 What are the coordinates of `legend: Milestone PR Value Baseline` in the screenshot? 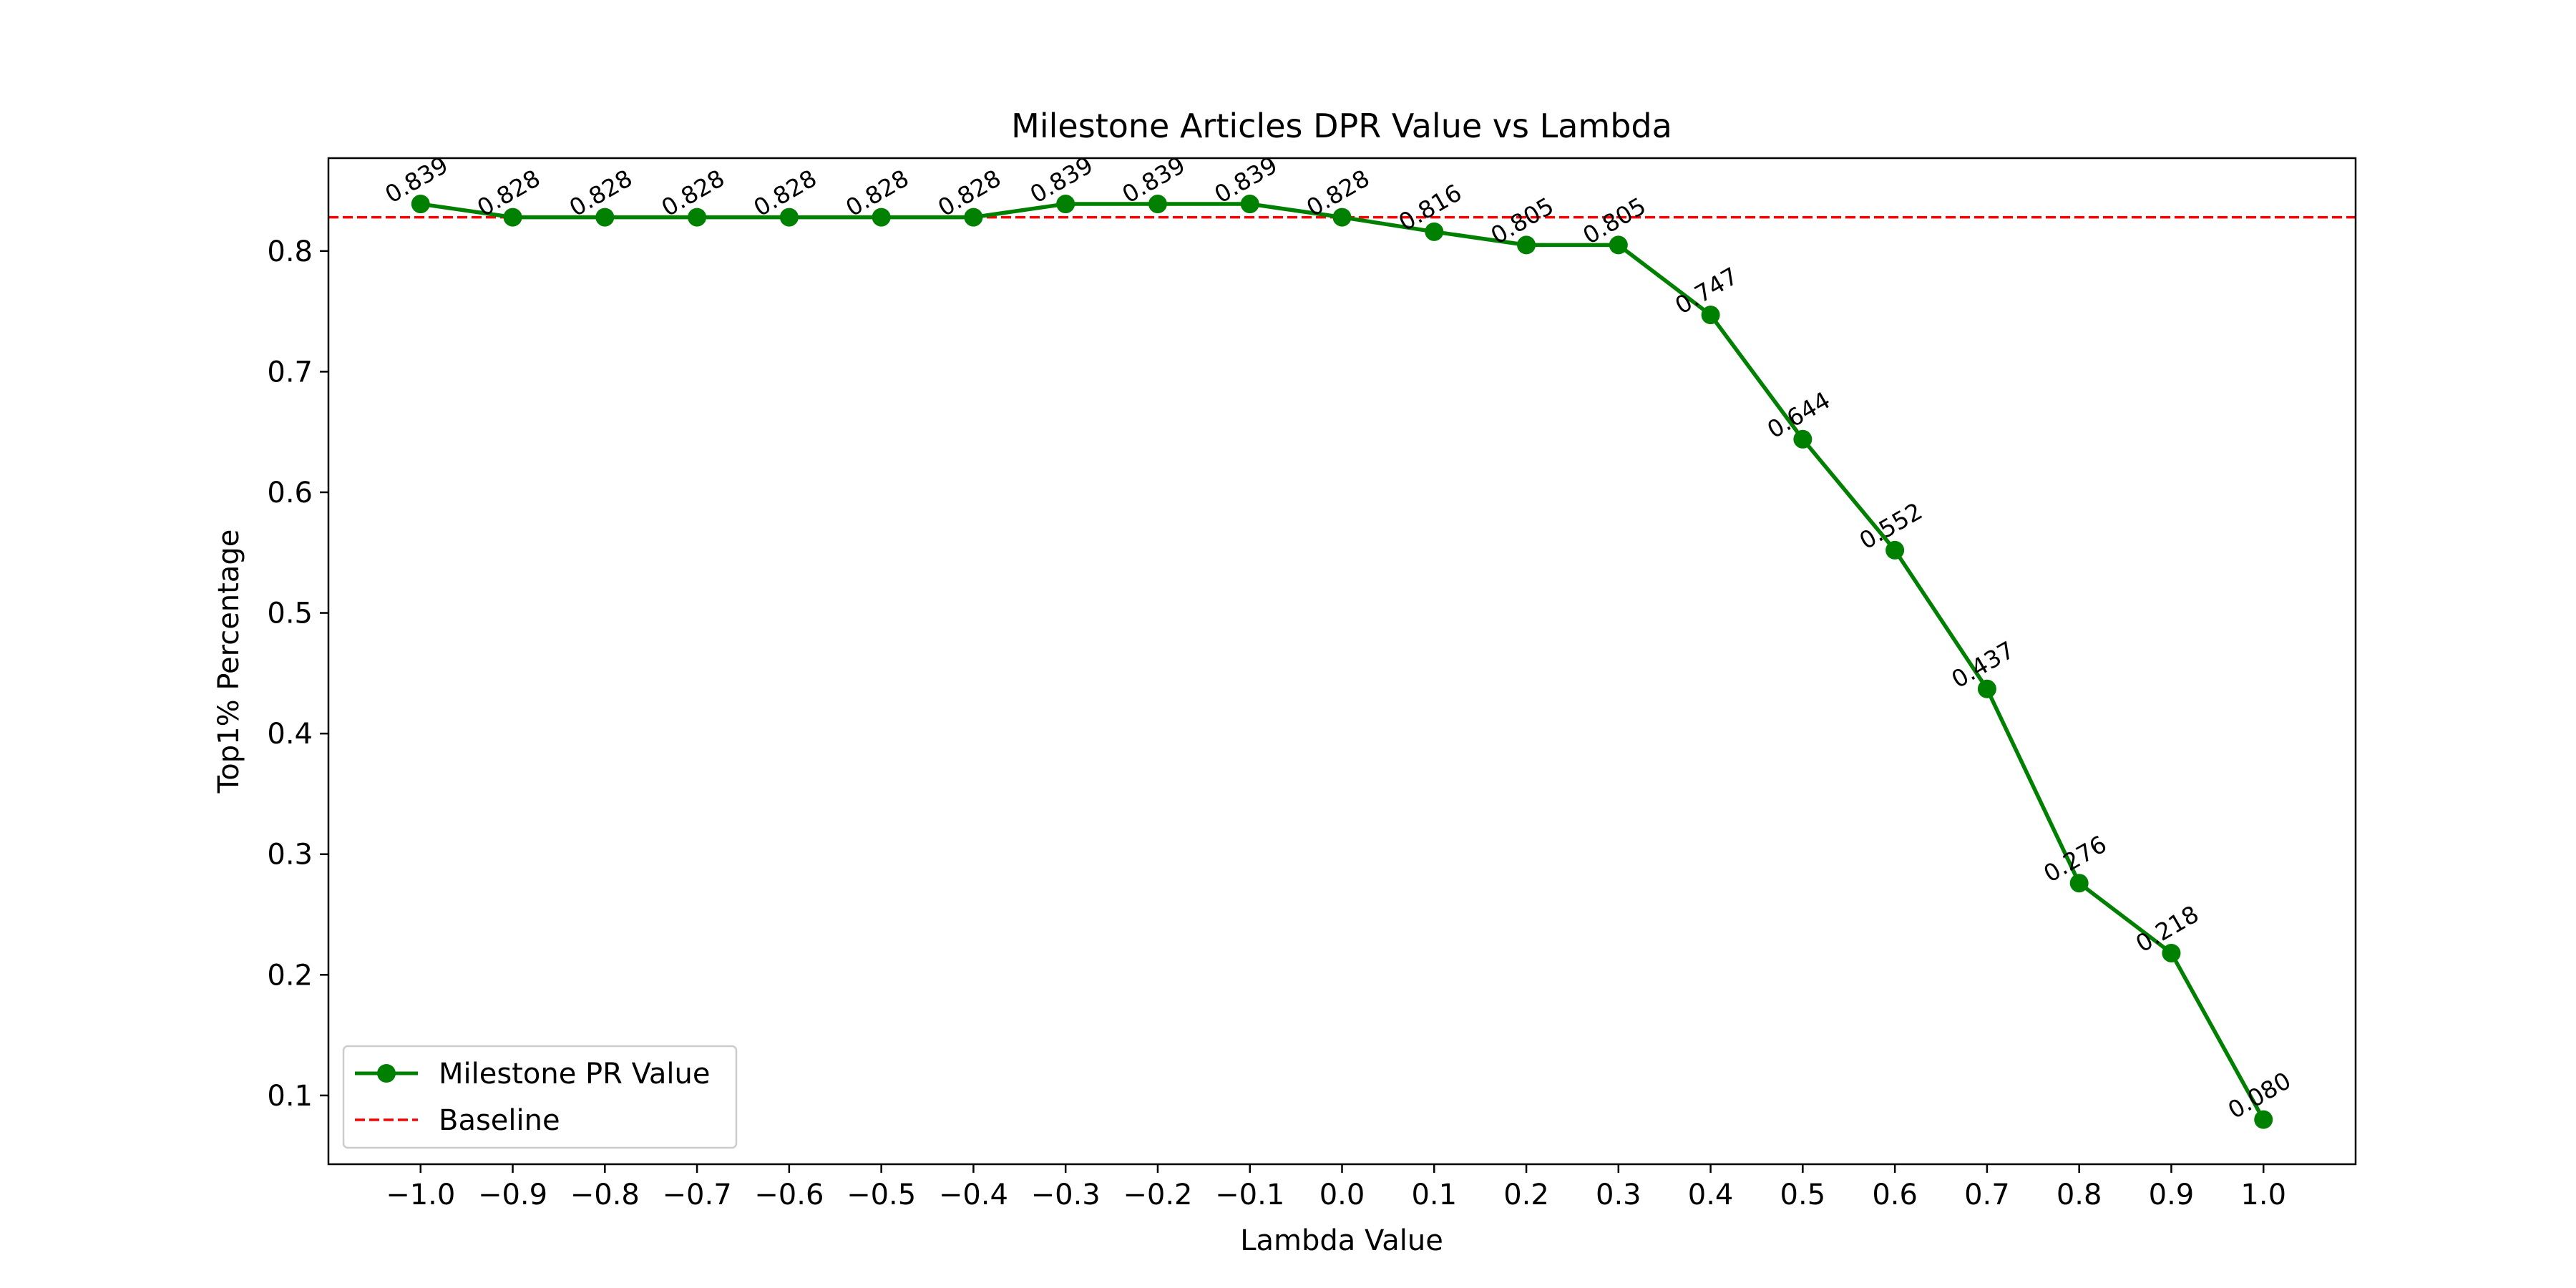 It's located at (540, 1097).